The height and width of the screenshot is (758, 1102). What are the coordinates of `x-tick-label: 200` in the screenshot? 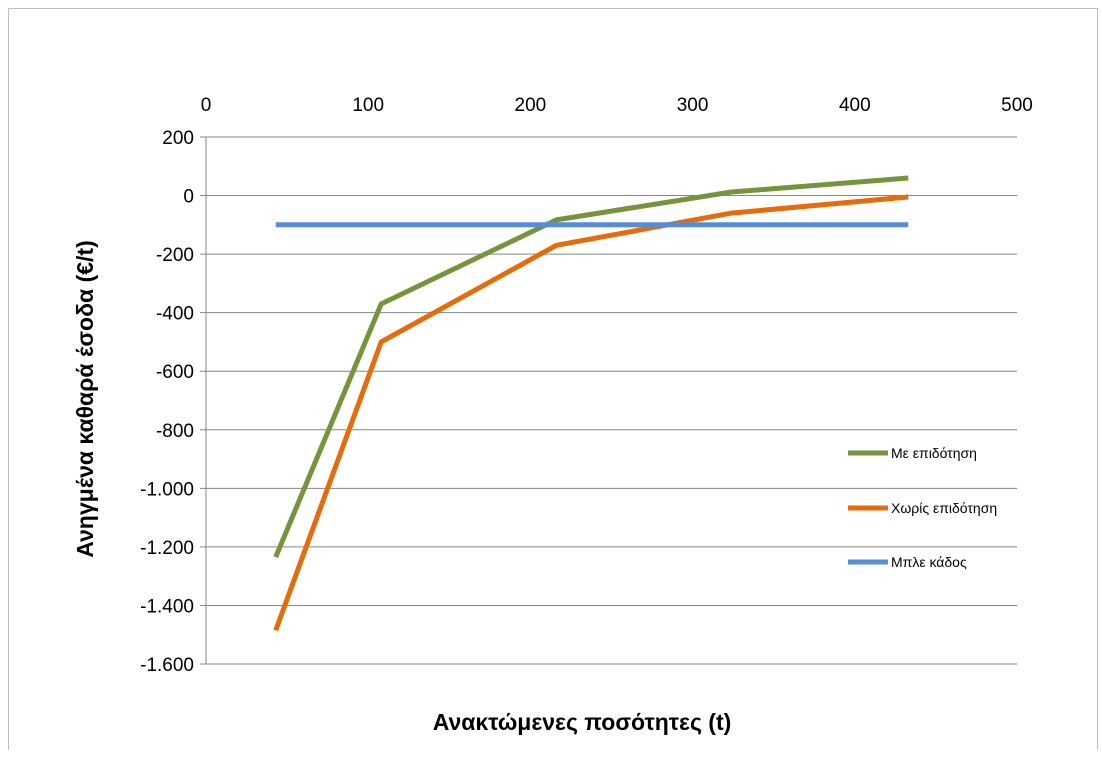 It's located at (531, 105).